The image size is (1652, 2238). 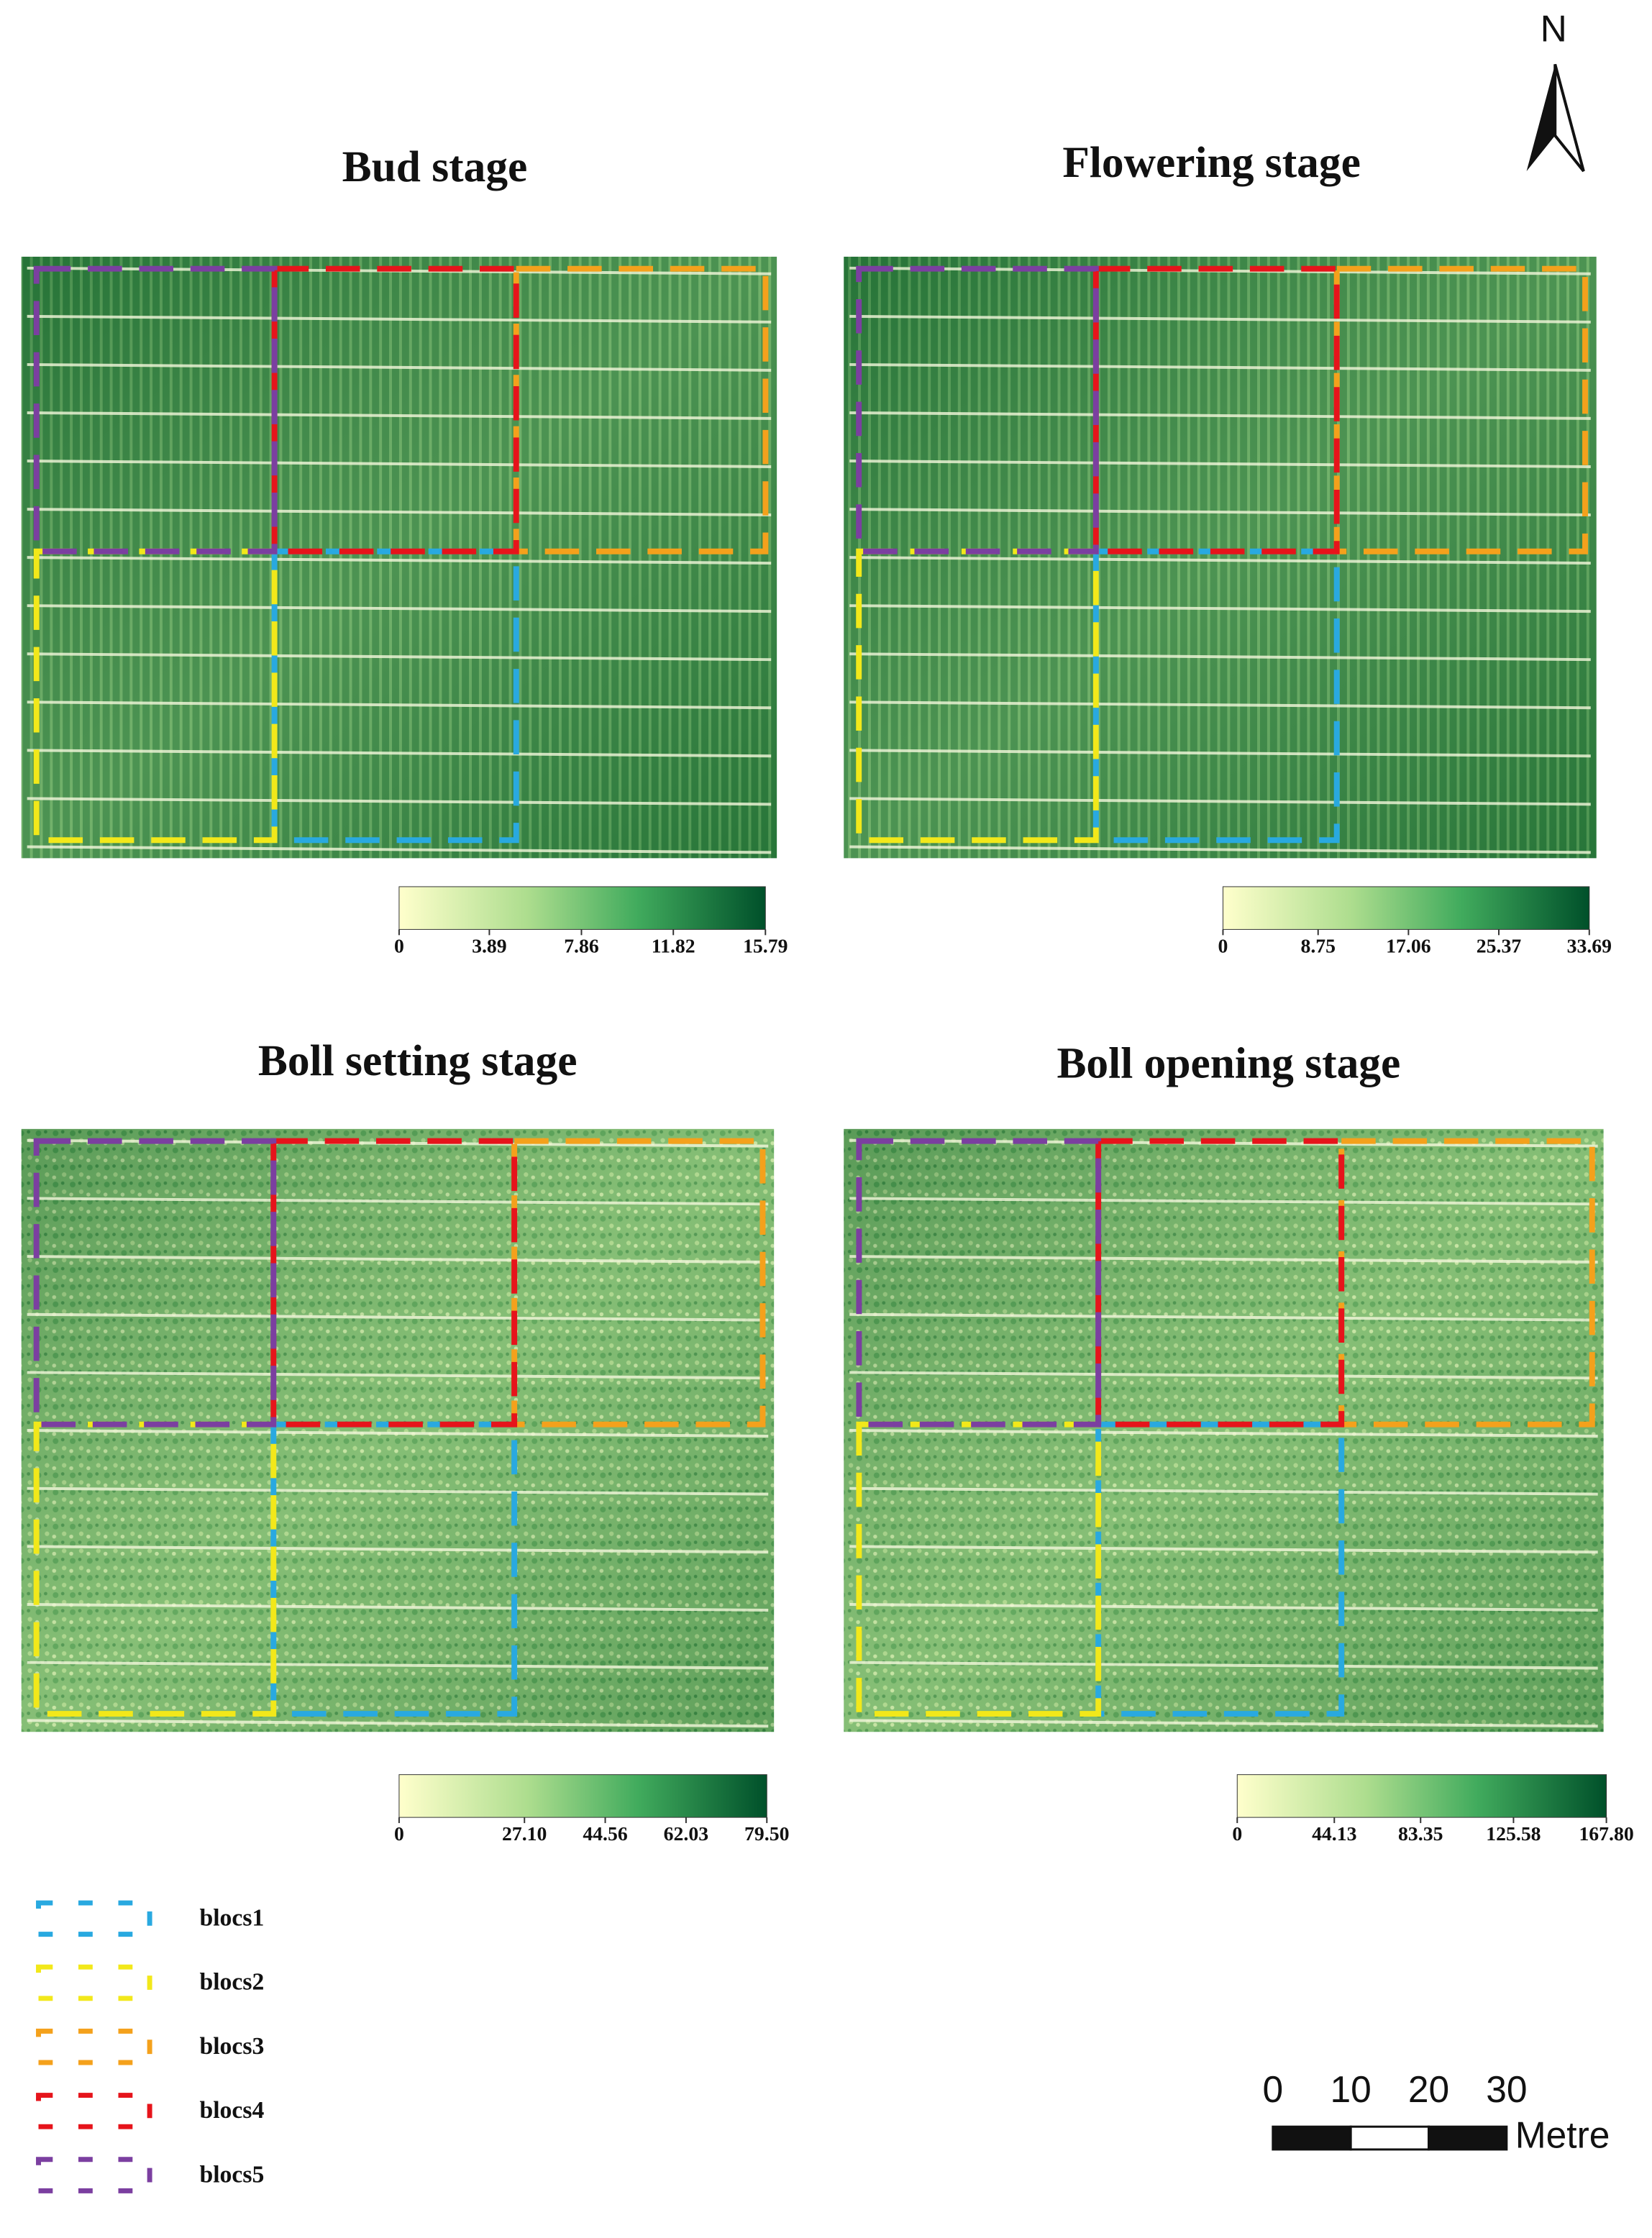 What do you see at coordinates (524, 1834) in the screenshot?
I see `colorbar-tick-label: 27.10` at bounding box center [524, 1834].